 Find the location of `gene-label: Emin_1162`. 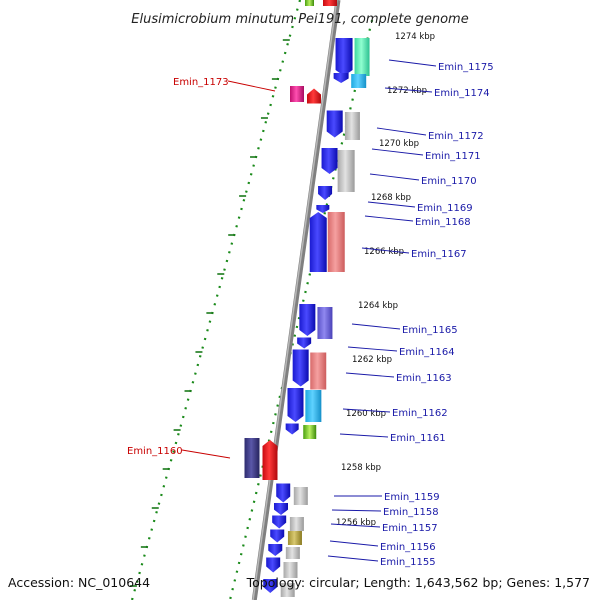

gene-label: Emin_1162 is located at coordinates (420, 413).